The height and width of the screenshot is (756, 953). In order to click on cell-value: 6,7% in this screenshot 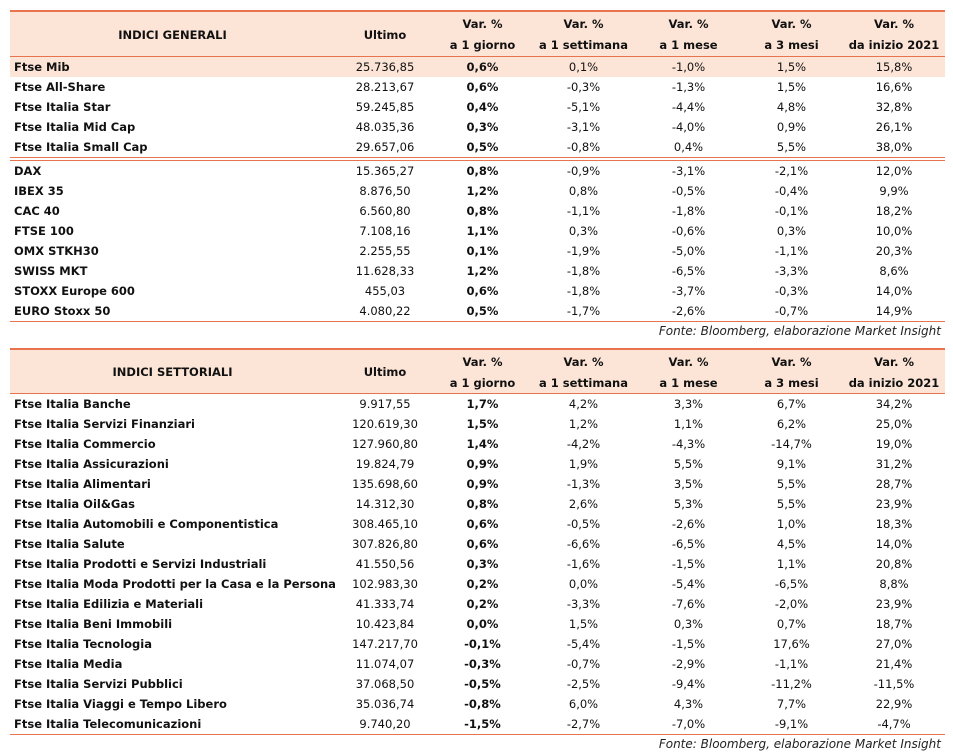, I will do `click(791, 404)`.